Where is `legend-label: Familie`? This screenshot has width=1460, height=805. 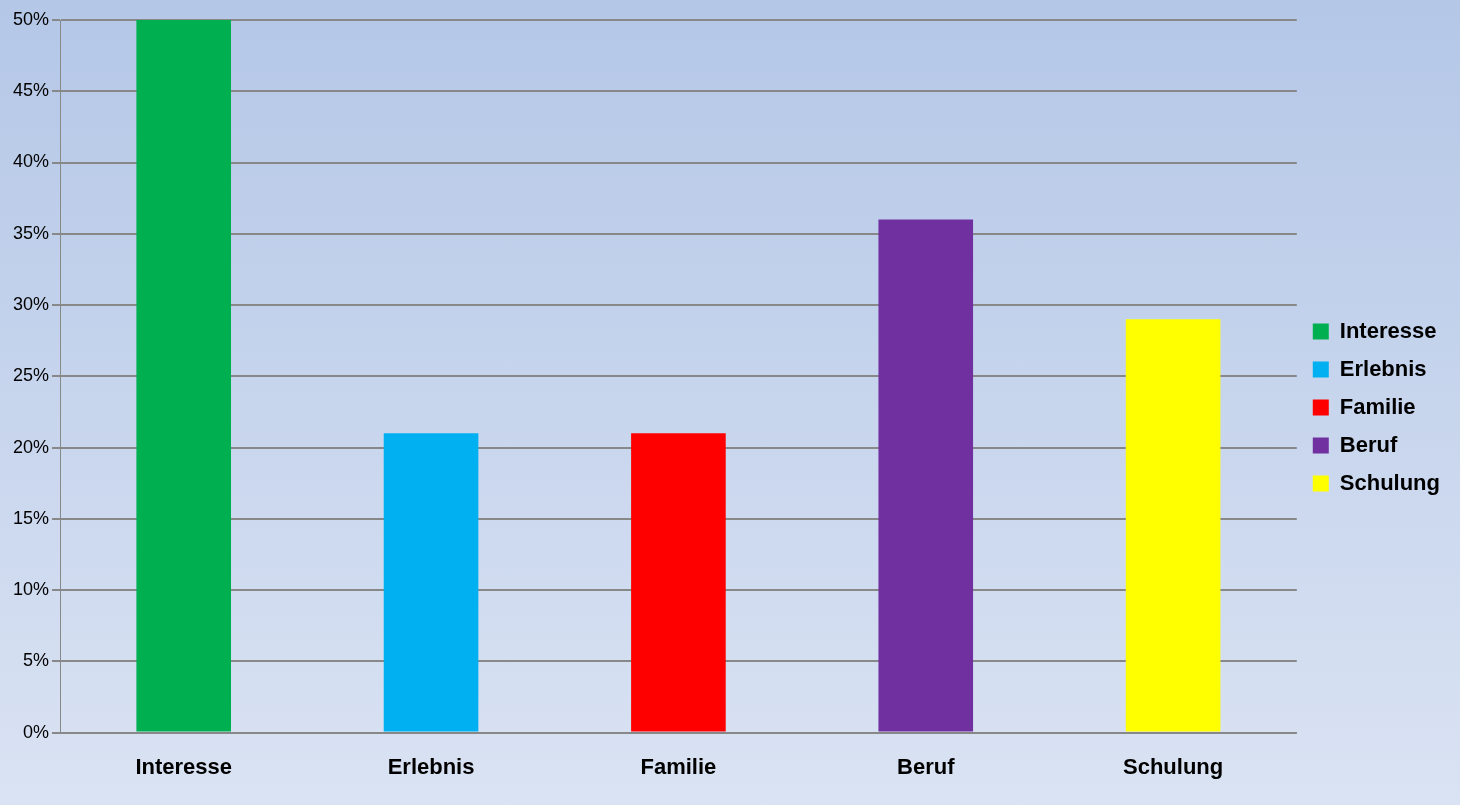 legend-label: Familie is located at coordinates (1377, 406).